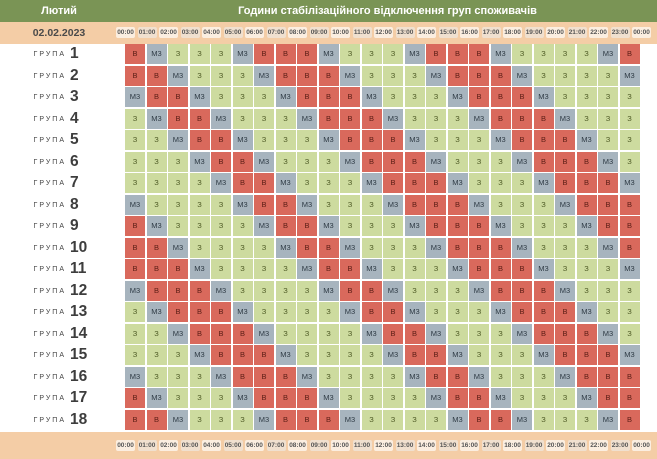  Describe the element at coordinates (405, 32) in the screenshot. I see `hour-tick: 13:00` at that location.